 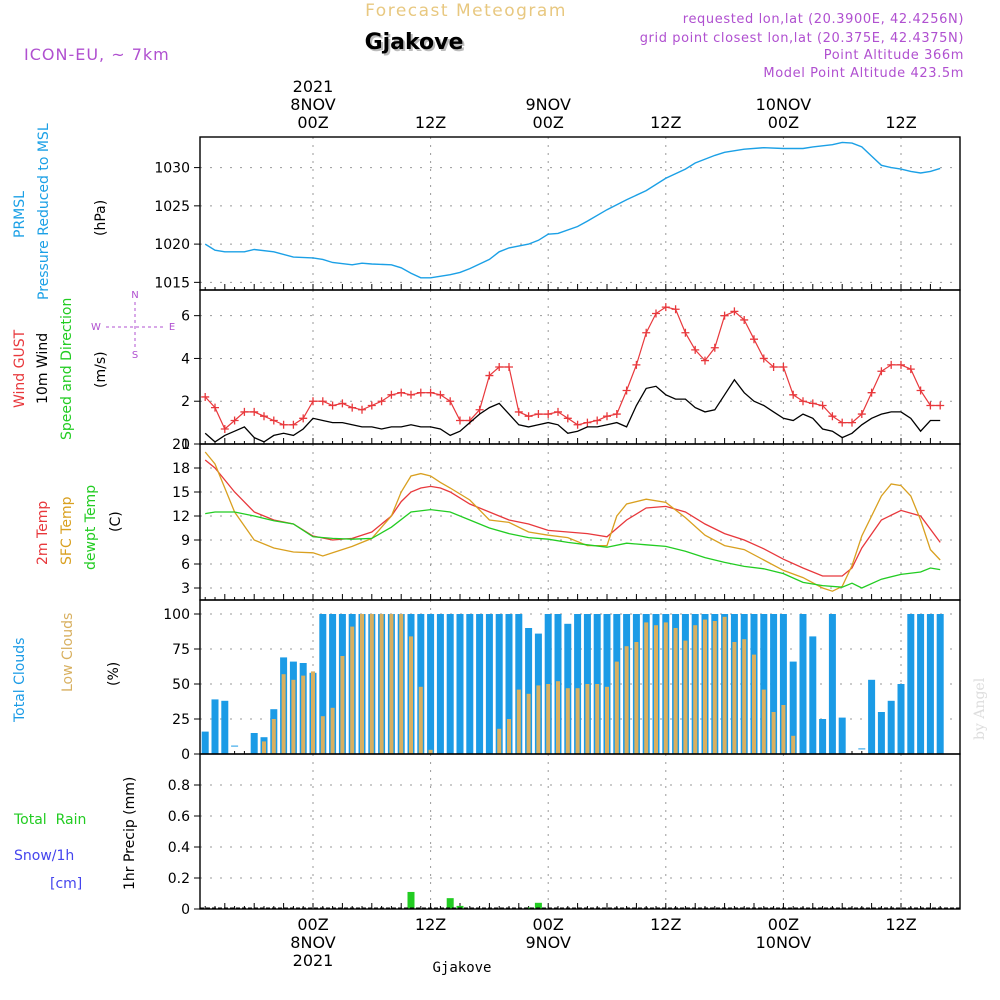 What do you see at coordinates (68, 652) in the screenshot?
I see `clouds-title-low: Low Clouds` at bounding box center [68, 652].